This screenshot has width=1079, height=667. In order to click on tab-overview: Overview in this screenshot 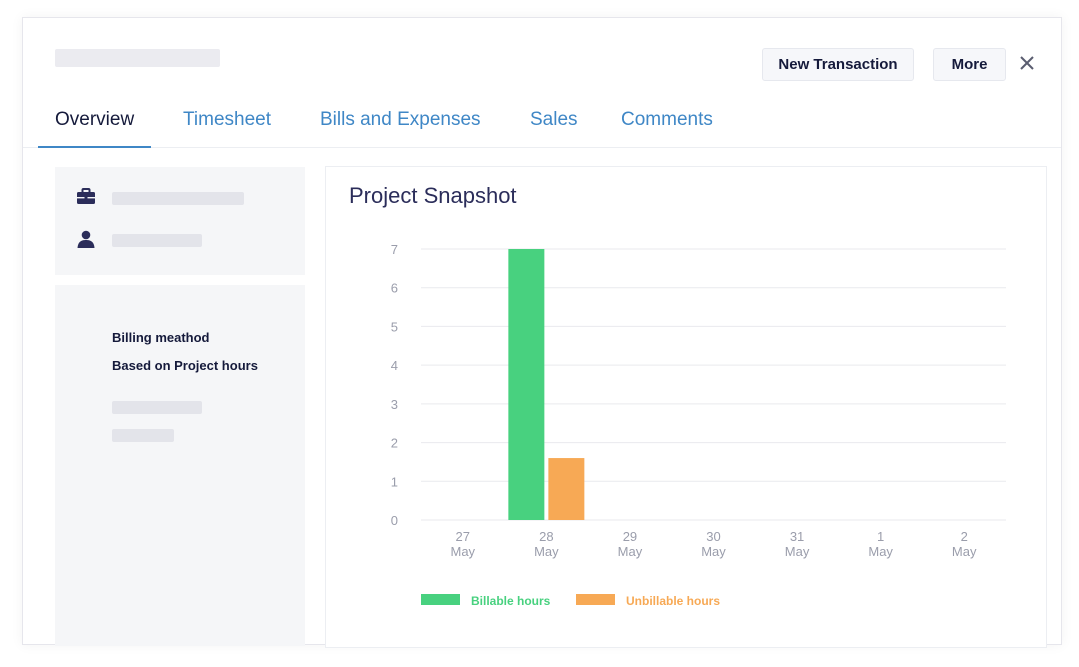, I will do `click(95, 125)`.